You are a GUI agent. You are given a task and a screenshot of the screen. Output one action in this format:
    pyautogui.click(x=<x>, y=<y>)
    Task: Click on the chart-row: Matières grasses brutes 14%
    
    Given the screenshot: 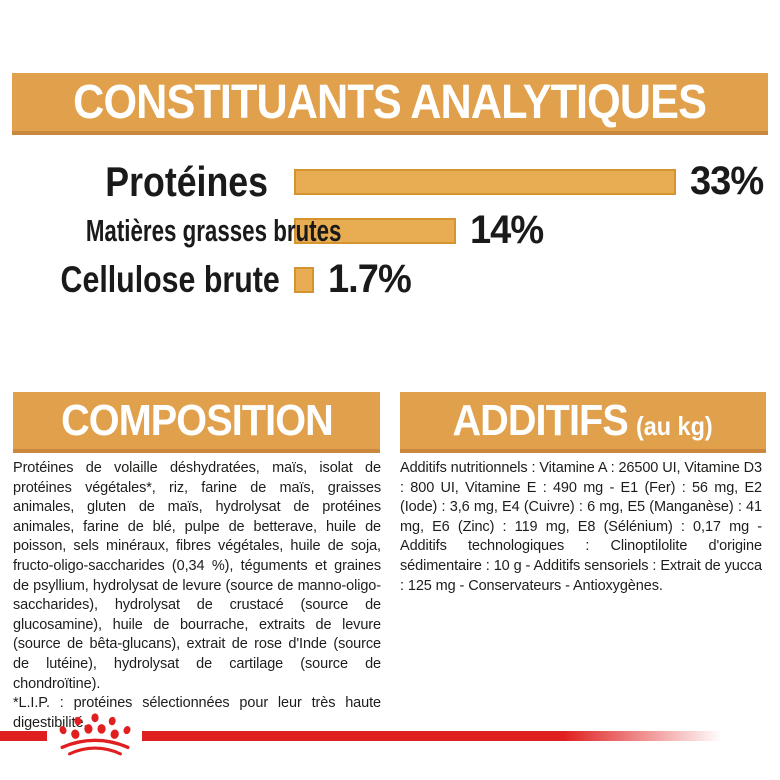 What is the action you would take?
    pyautogui.click(x=397, y=230)
    